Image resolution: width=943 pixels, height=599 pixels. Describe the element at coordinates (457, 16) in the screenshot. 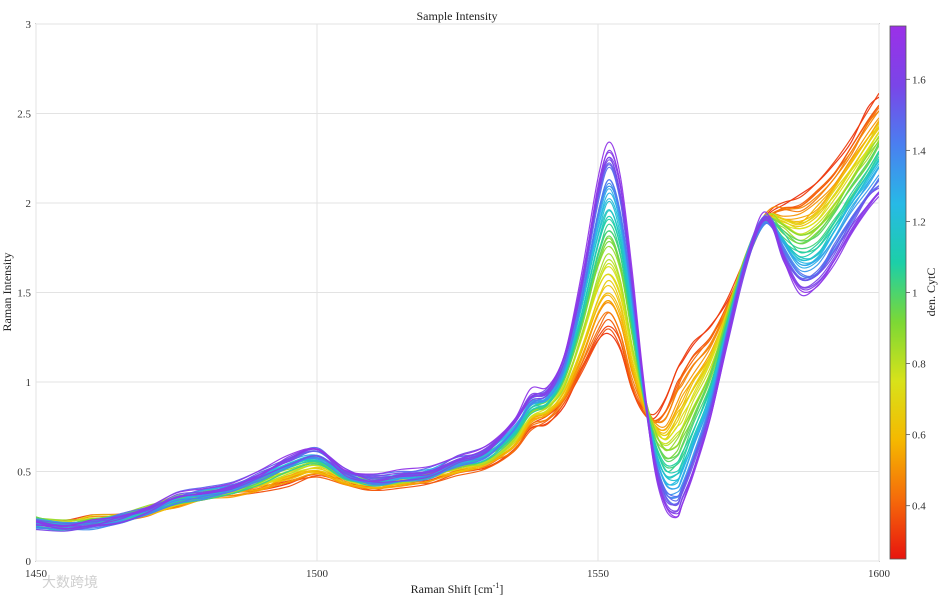

I see `chart-title: Sample Intensity` at that location.